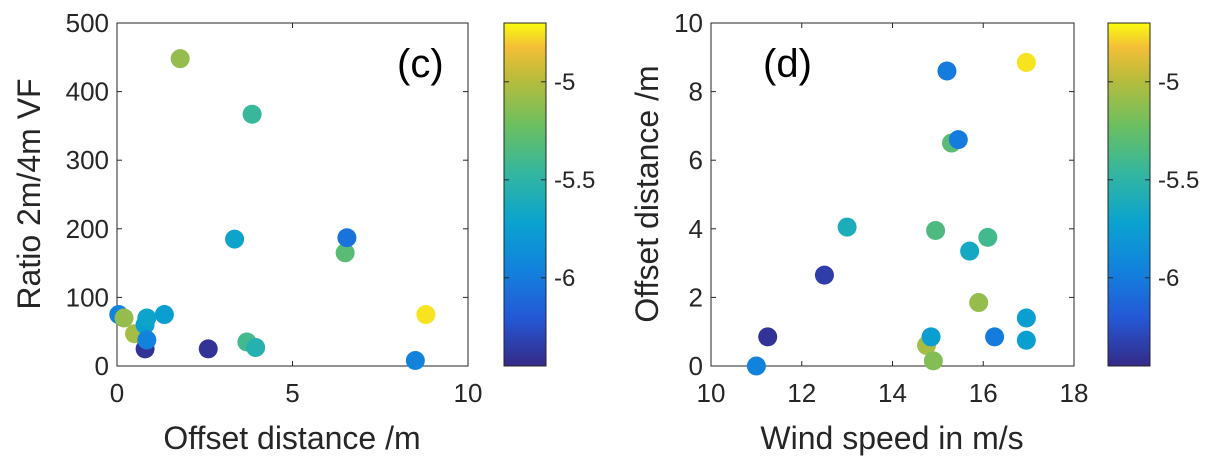 The width and height of the screenshot is (1220, 466). Describe the element at coordinates (525, 194) in the screenshot. I see `colorbar-c` at that location.